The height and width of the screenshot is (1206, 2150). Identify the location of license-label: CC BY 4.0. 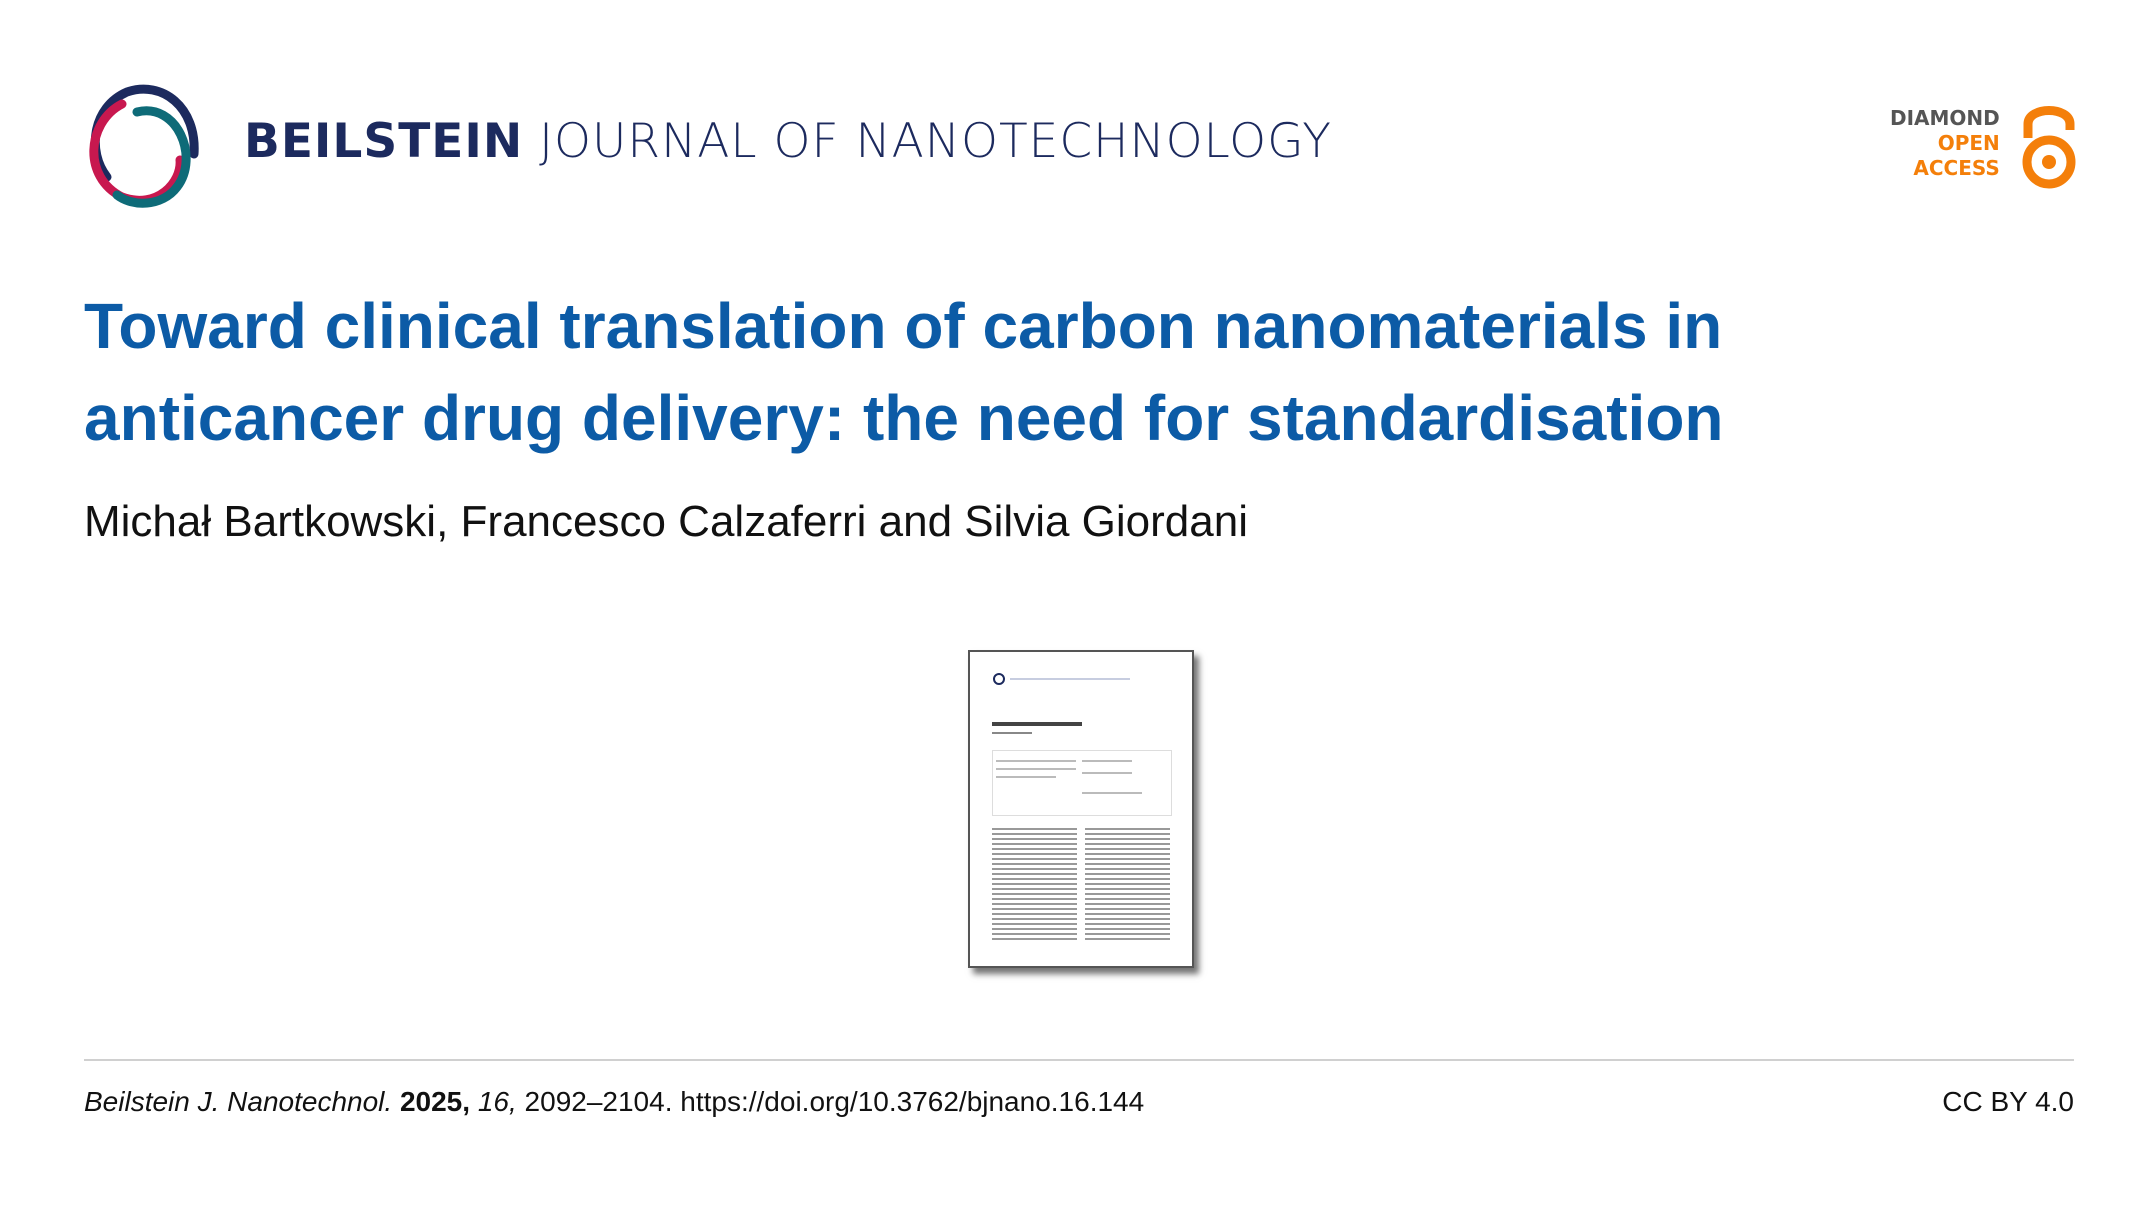
(2008, 1101).